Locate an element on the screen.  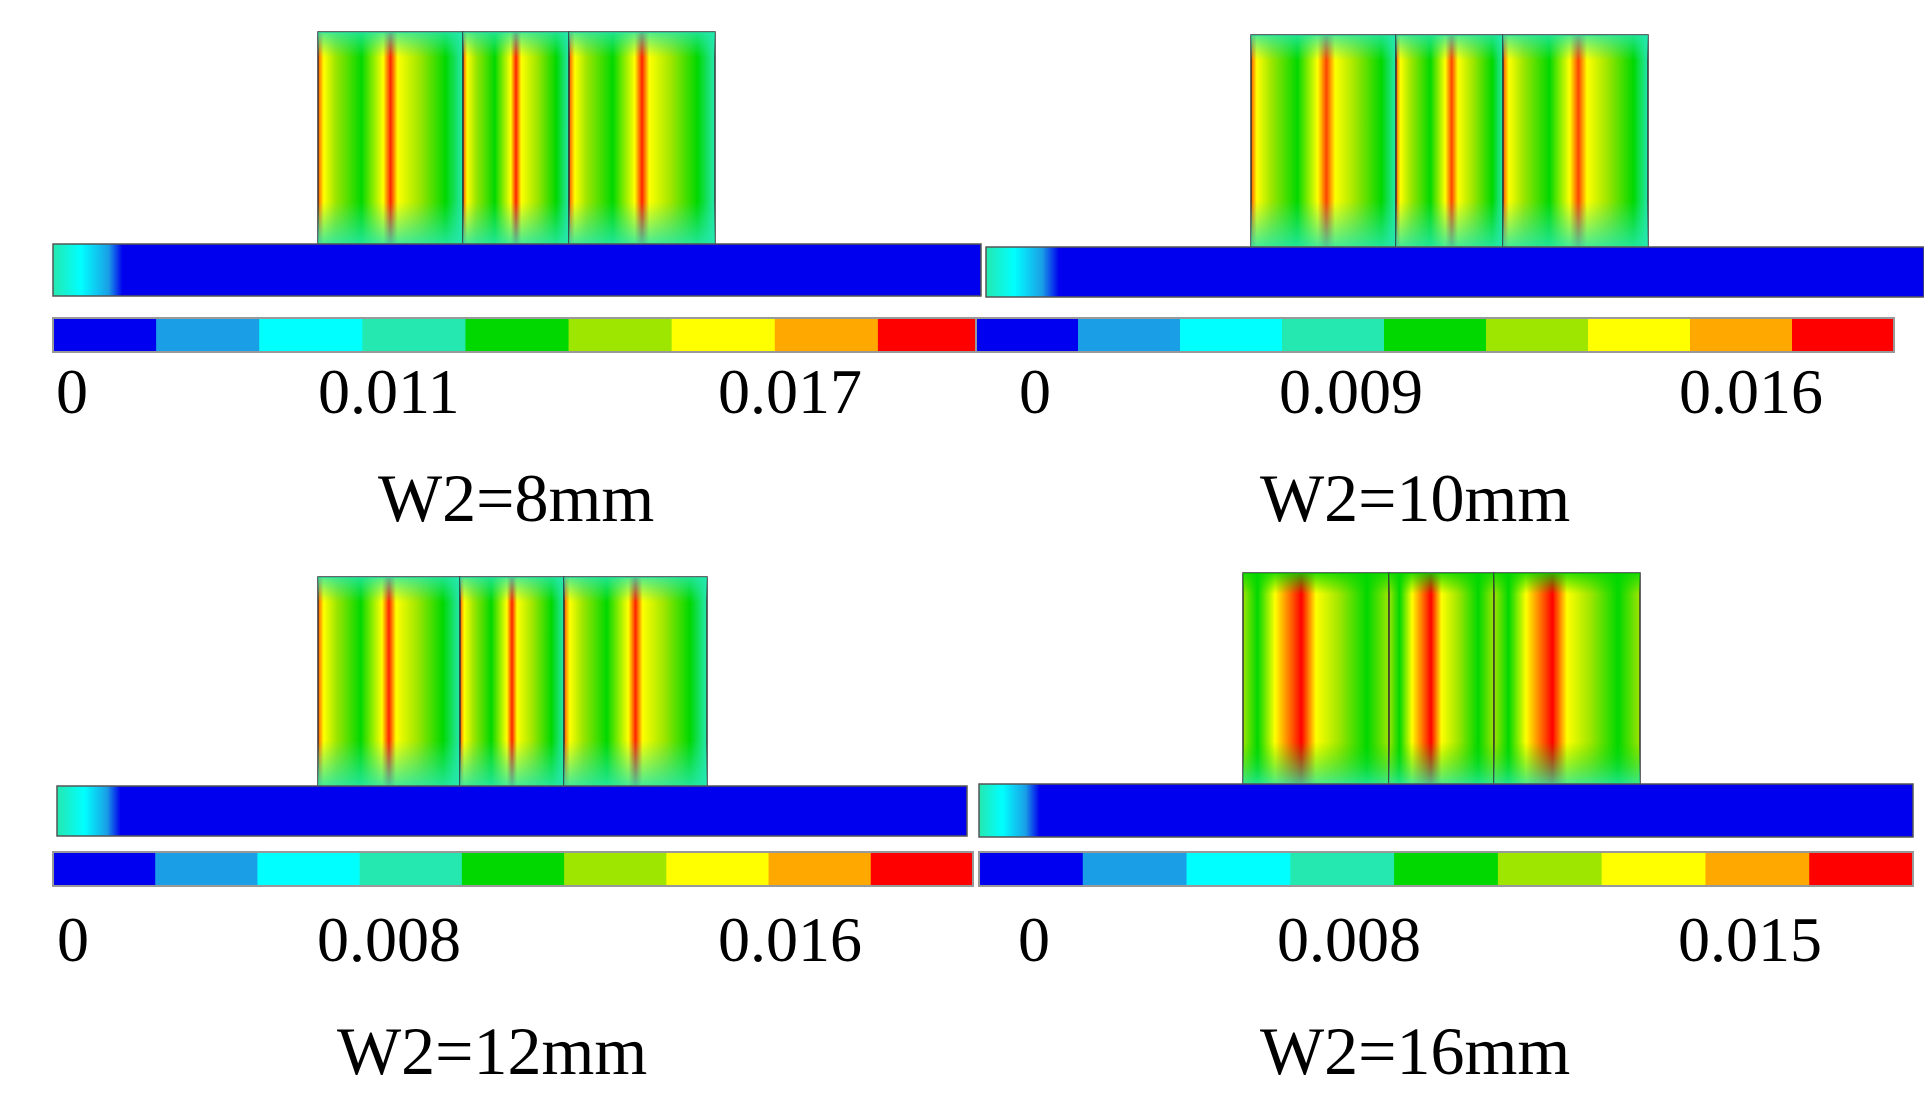
panel-caption: W2=16mm is located at coordinates (1415, 1051).